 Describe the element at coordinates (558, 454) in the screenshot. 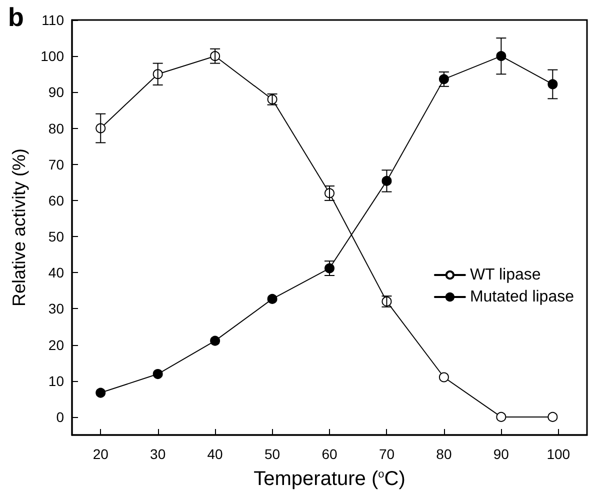

I see `x-tick-label: 100` at that location.